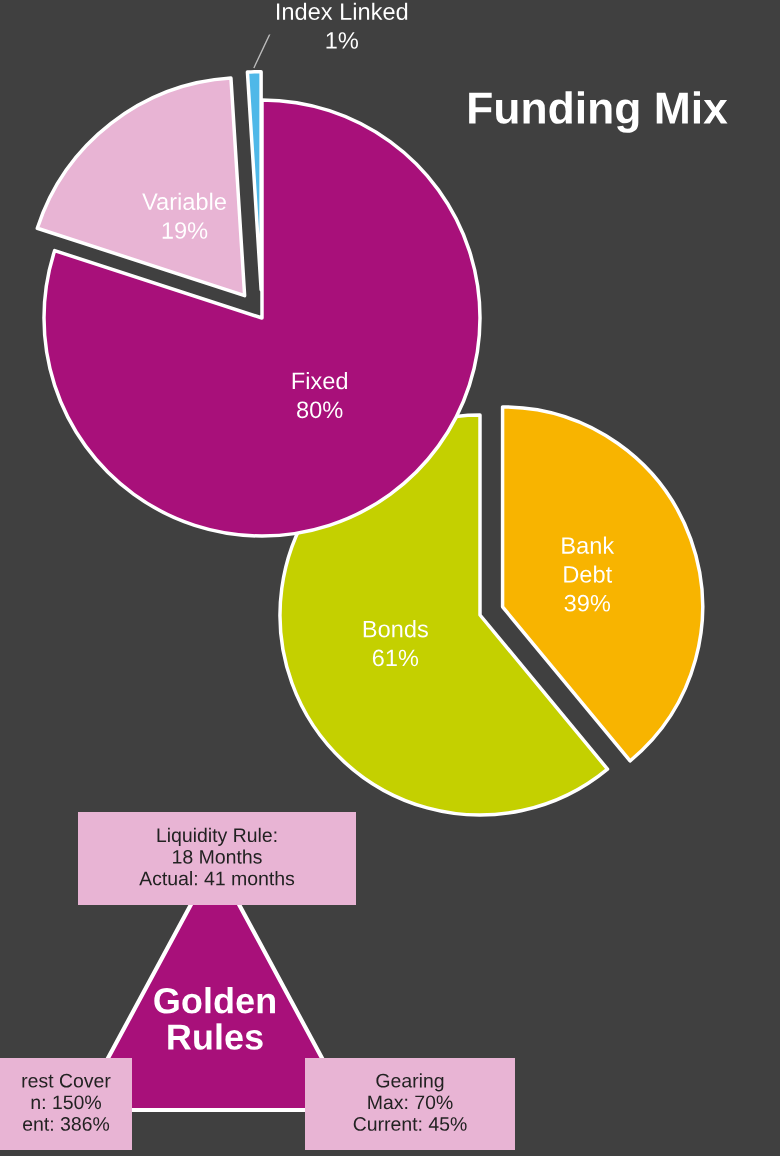  What do you see at coordinates (320, 410) in the screenshot?
I see `data-label: 80%` at bounding box center [320, 410].